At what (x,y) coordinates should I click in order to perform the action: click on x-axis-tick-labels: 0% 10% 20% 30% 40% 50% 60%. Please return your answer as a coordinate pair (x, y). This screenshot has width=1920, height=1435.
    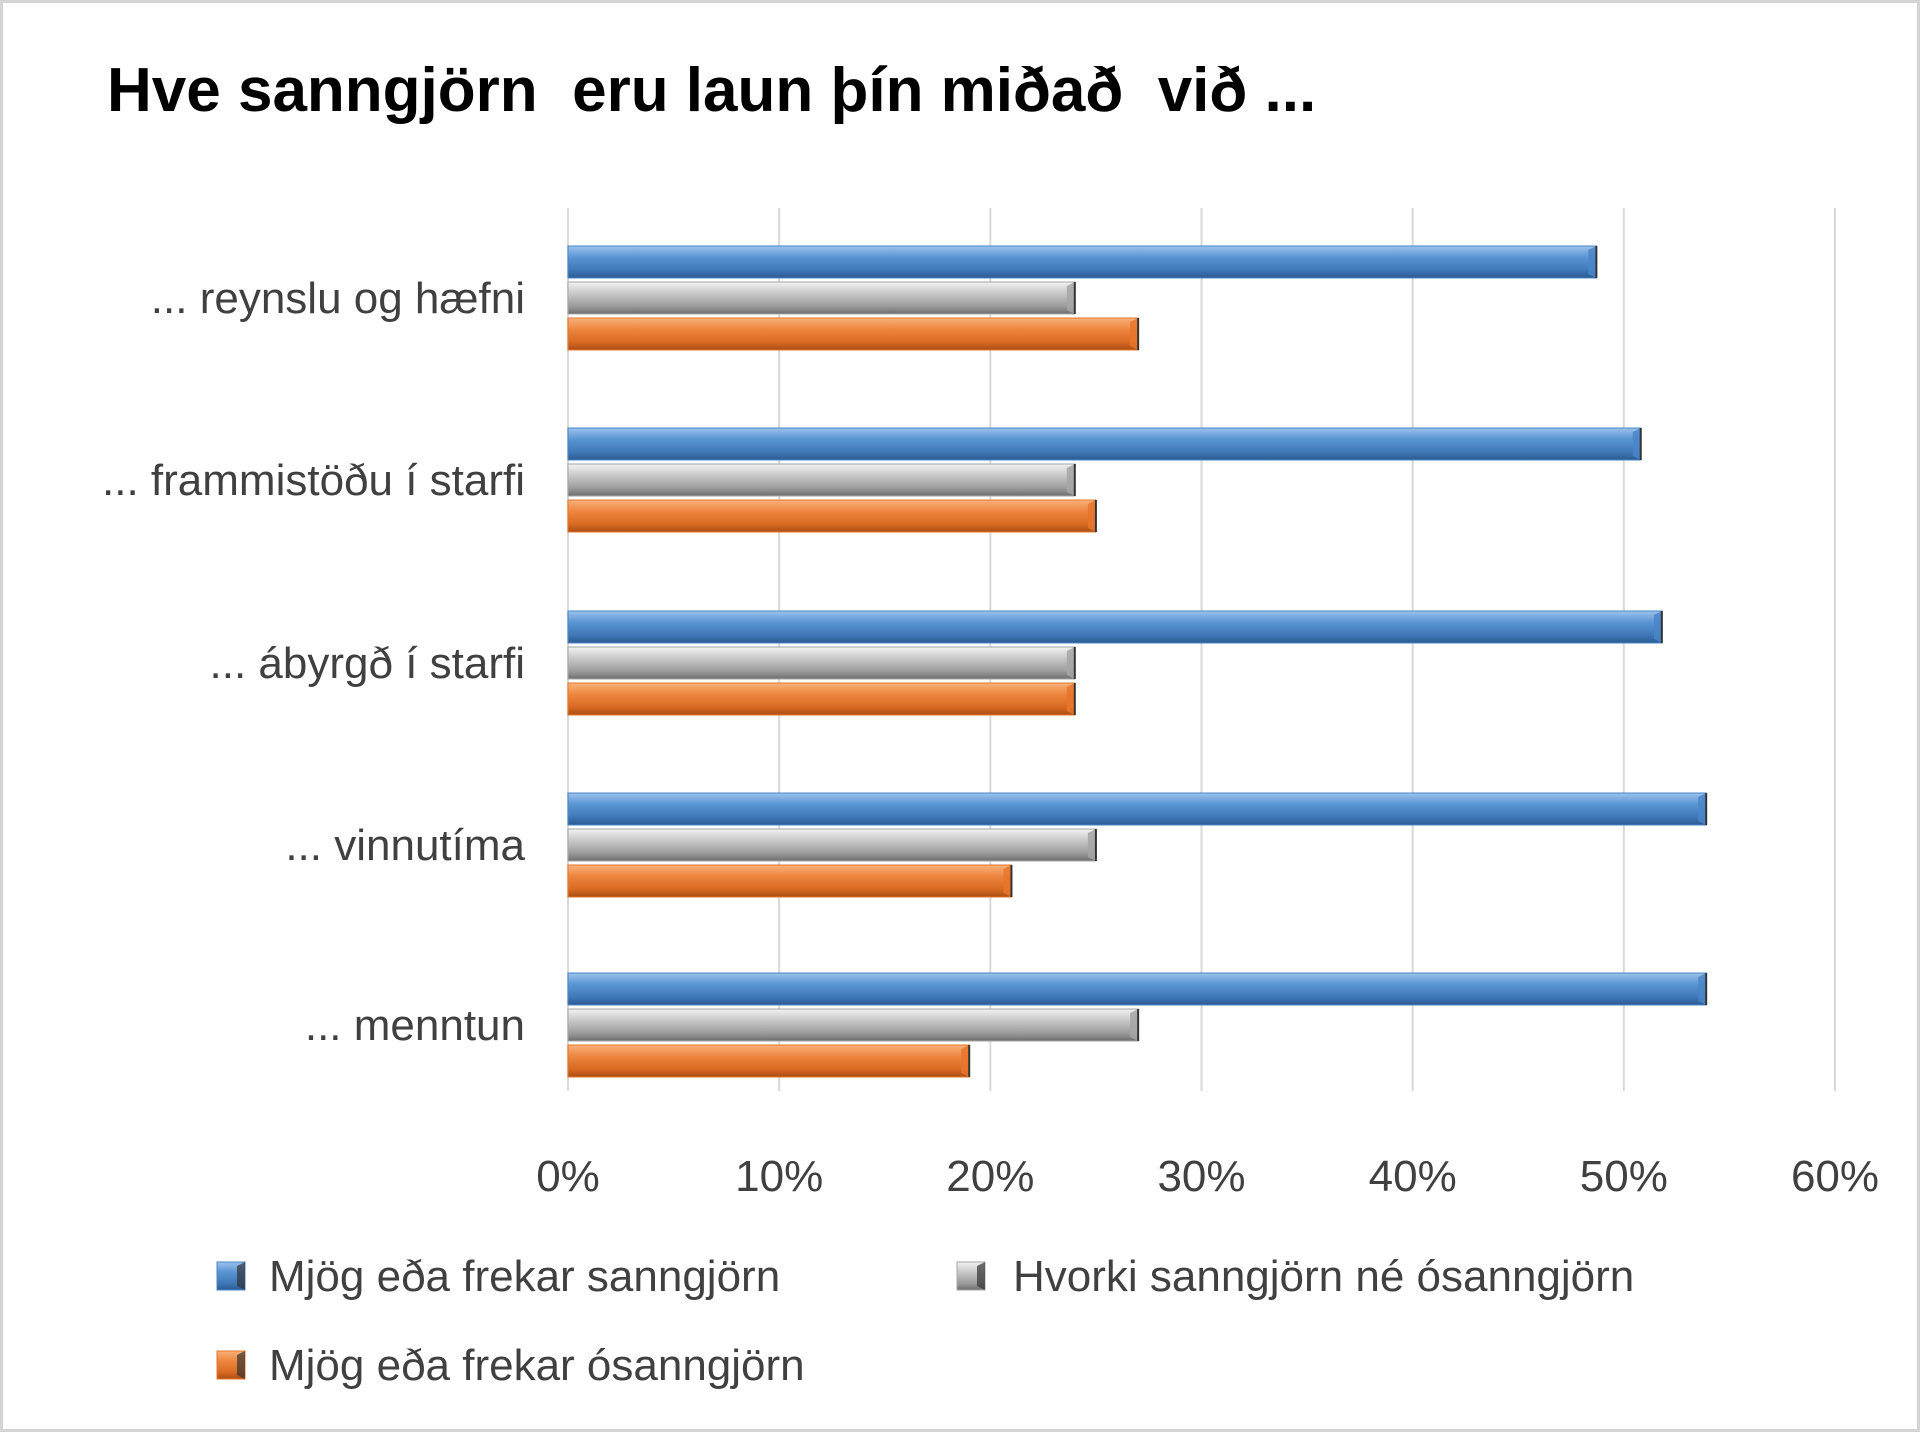
    Looking at the image, I should click on (1207, 1176).